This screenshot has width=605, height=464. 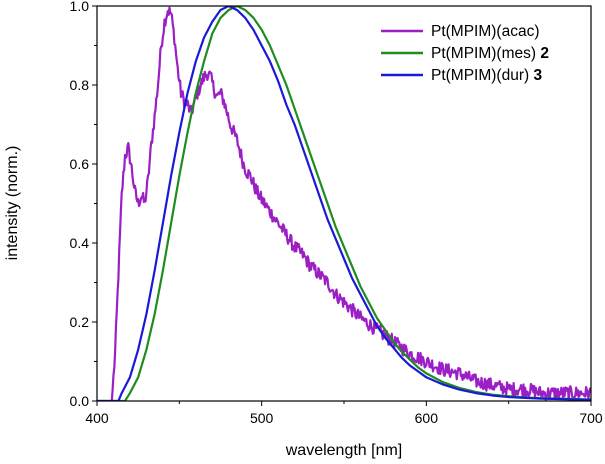 What do you see at coordinates (80, 85) in the screenshot?
I see `y-tick-label: 0.8` at bounding box center [80, 85].